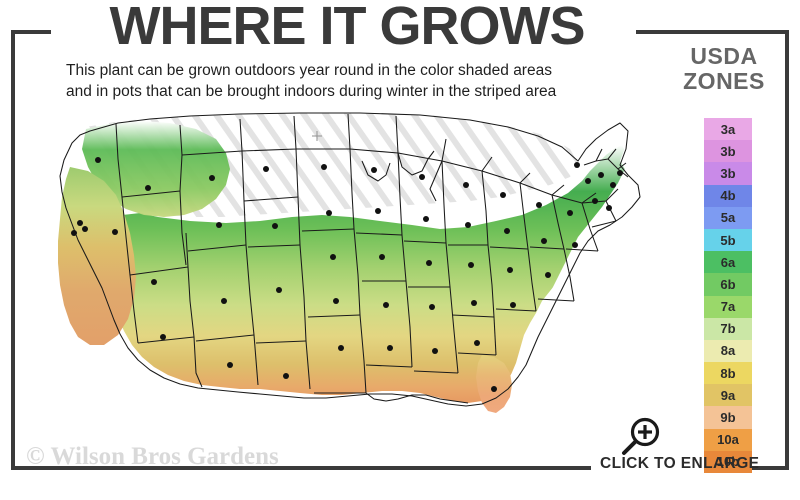 Image resolution: width=800 pixels, height=500 pixels. I want to click on click-to-enlarge-label: CLICK TO ENLARGE, so click(680, 463).